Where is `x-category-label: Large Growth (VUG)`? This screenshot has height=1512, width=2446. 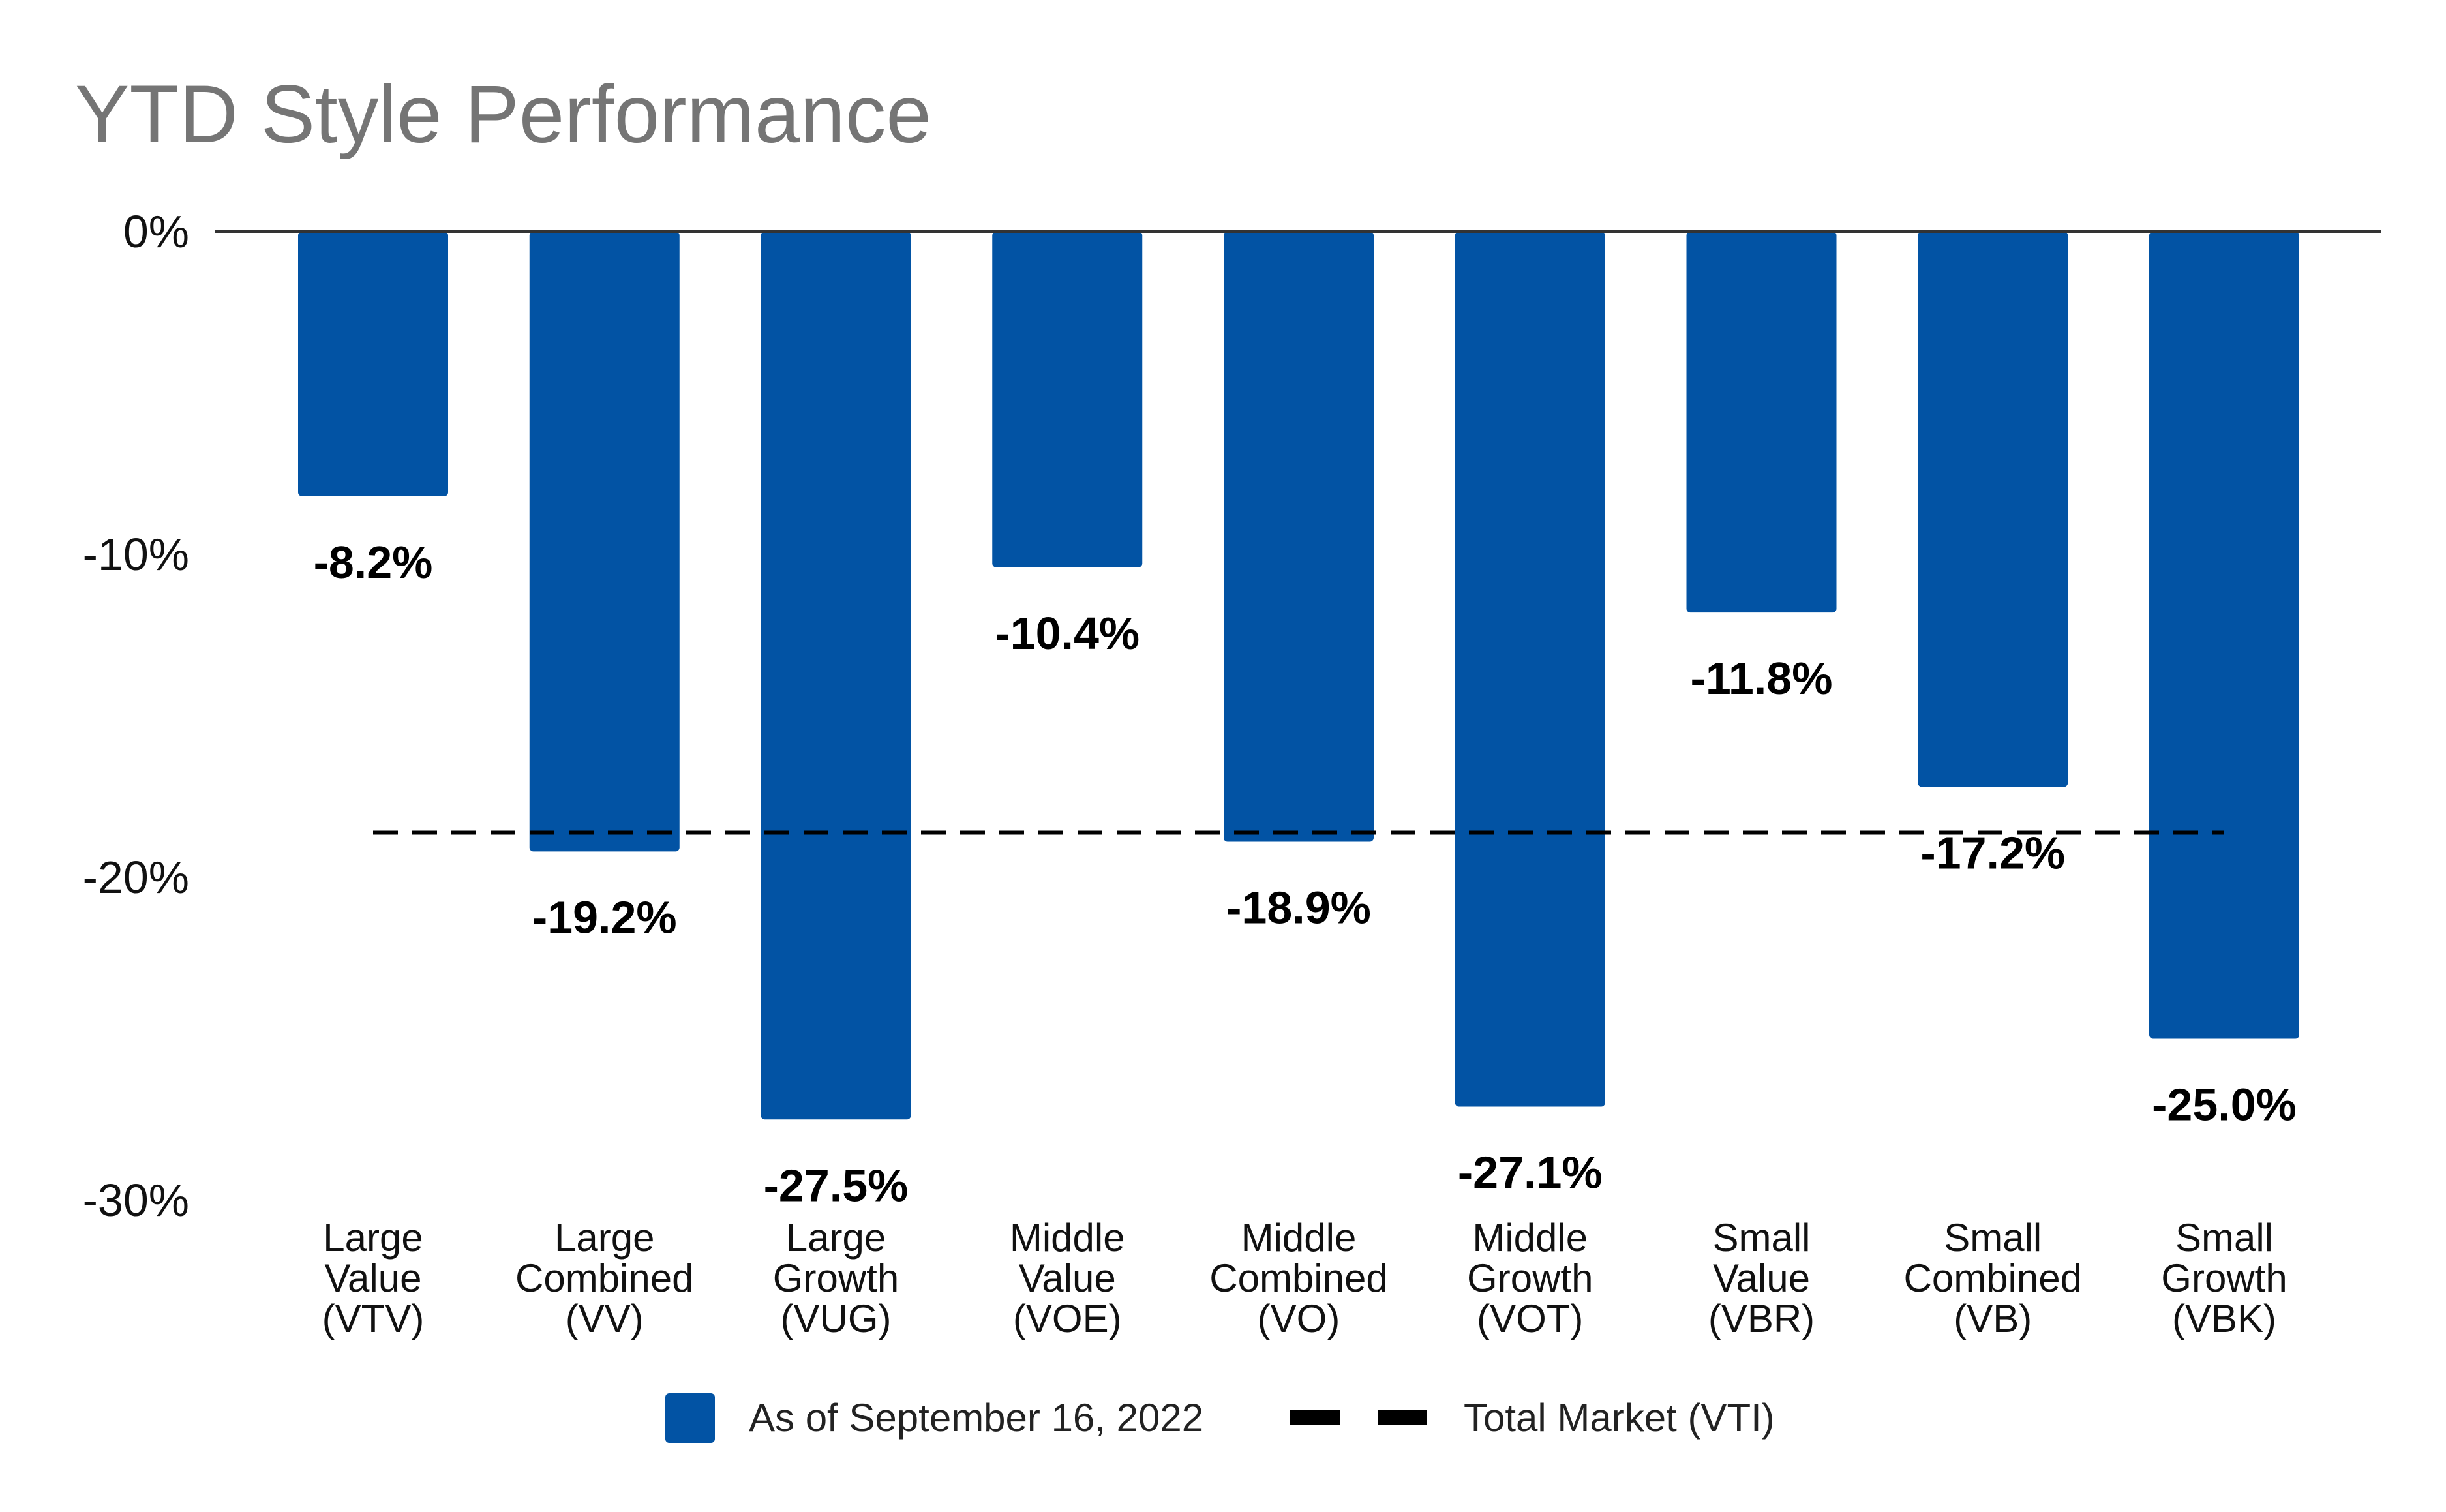
x-category-label: Large Growth (VUG) is located at coordinates (836, 1278).